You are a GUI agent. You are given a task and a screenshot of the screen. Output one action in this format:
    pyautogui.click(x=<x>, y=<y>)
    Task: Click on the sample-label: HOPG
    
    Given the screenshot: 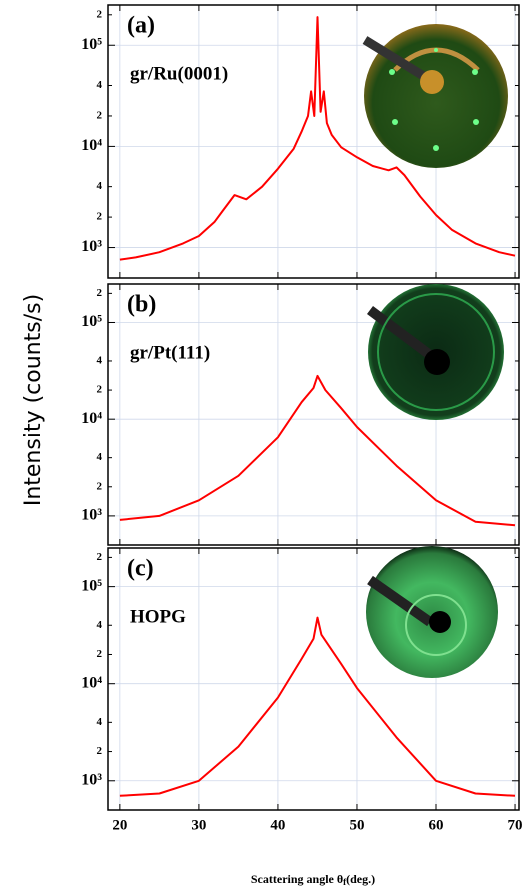 What is the action you would take?
    pyautogui.click(x=158, y=616)
    